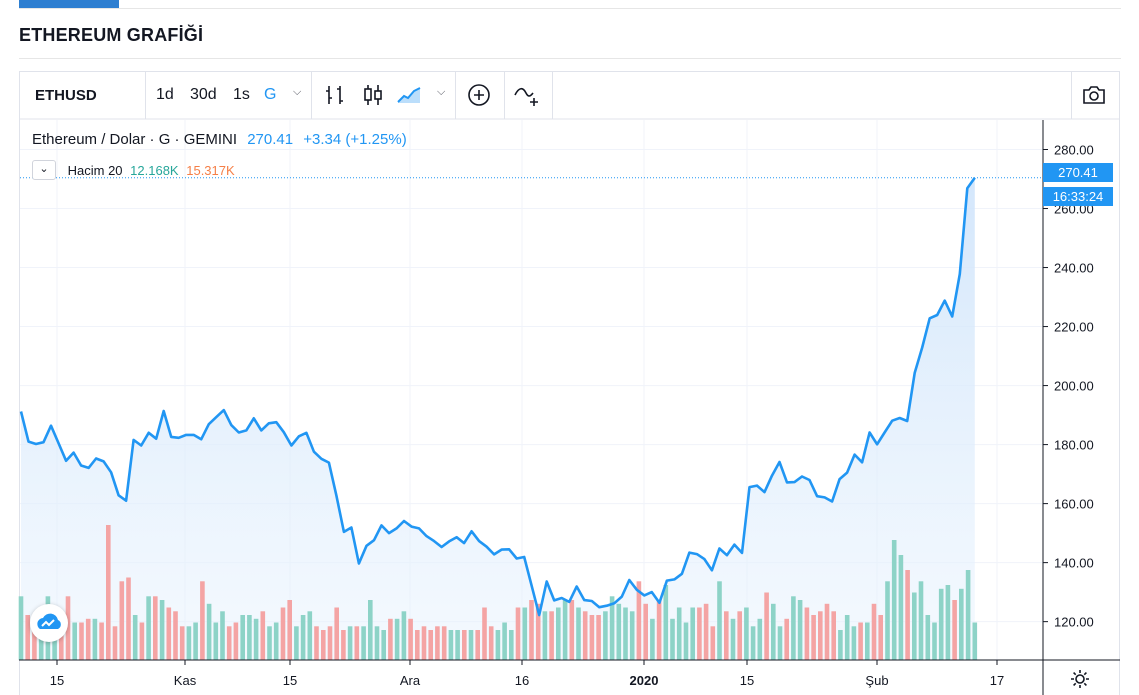 The height and width of the screenshot is (695, 1139). Describe the element at coordinates (66, 95) in the screenshot. I see `symbol-selector: ETHUSD` at that location.